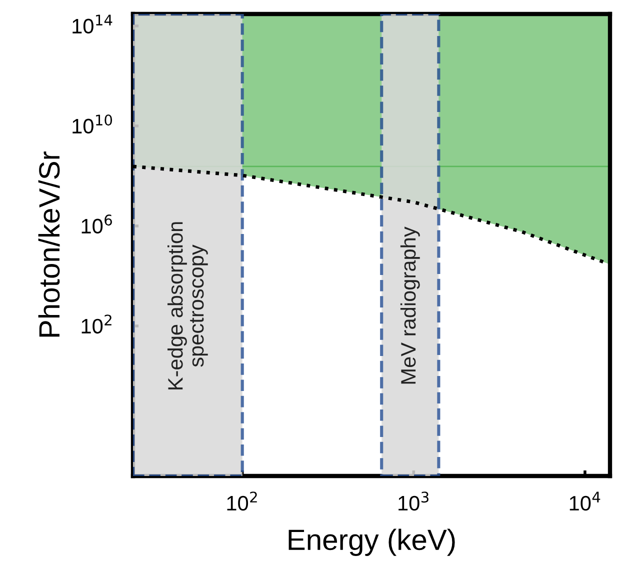 Image resolution: width=621 pixels, height=576 pixels. I want to click on band-label: K-edge absorption spectroscopy, so click(187, 306).